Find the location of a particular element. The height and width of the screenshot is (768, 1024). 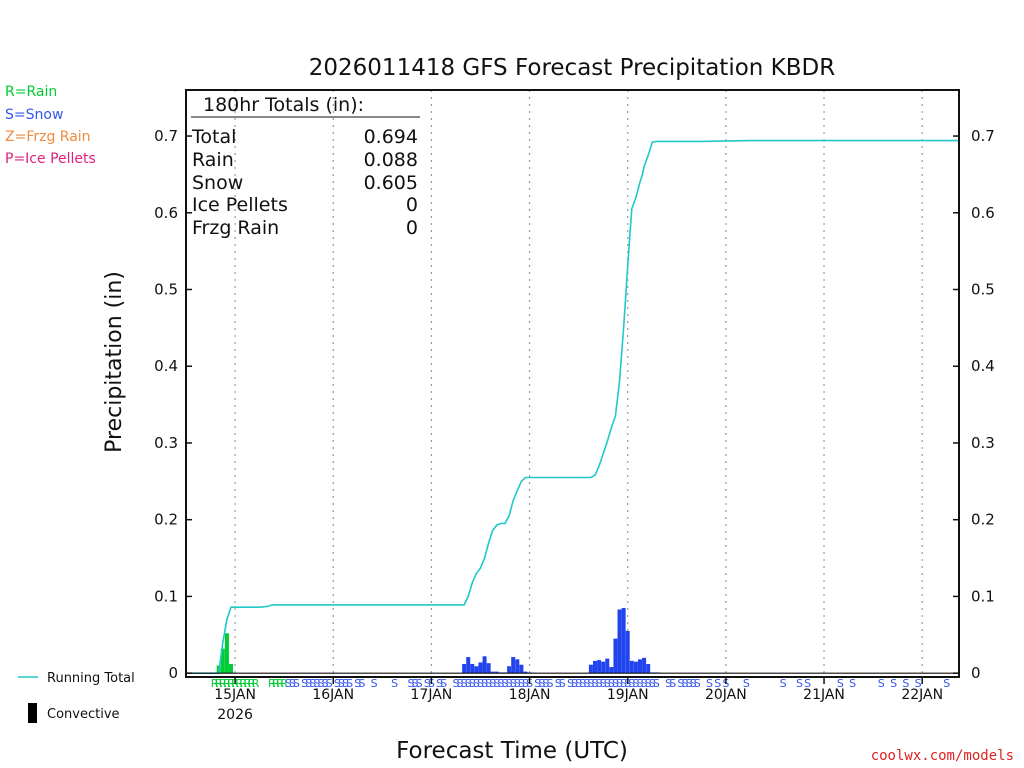

legend-snow: S=Snow is located at coordinates (34, 115).